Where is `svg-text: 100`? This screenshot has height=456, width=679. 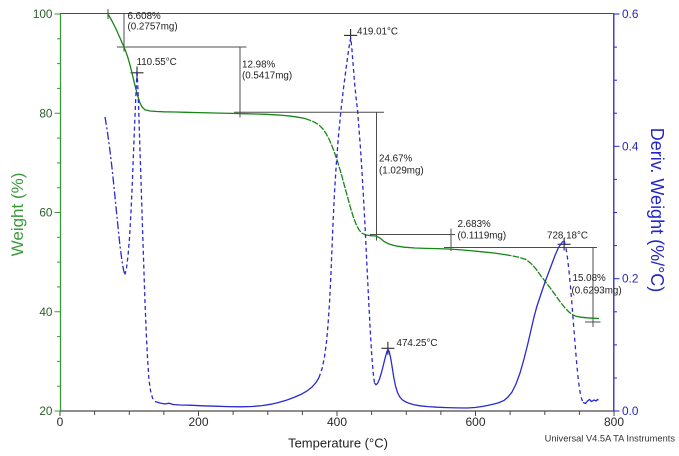
svg-text: 100 is located at coordinates (43, 14).